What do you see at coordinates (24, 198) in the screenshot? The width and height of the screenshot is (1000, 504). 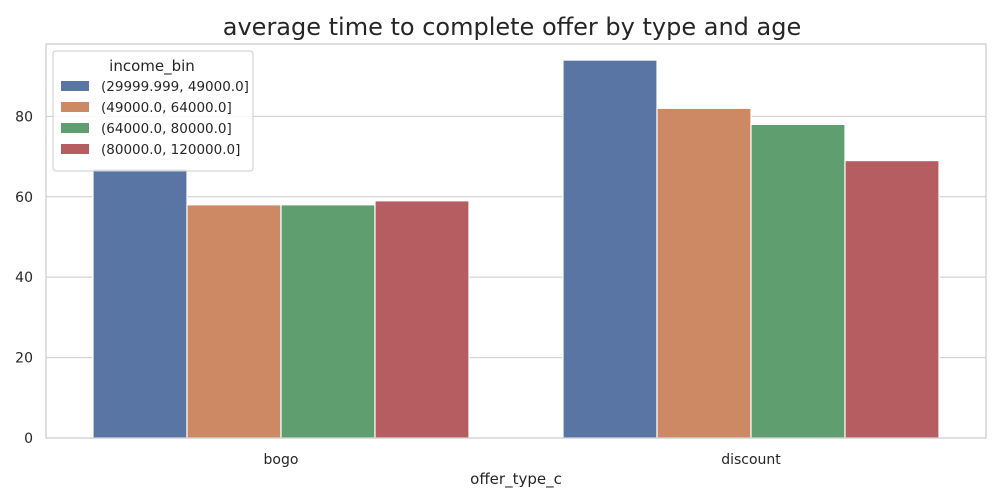 I see `y-tick-label: 60` at bounding box center [24, 198].